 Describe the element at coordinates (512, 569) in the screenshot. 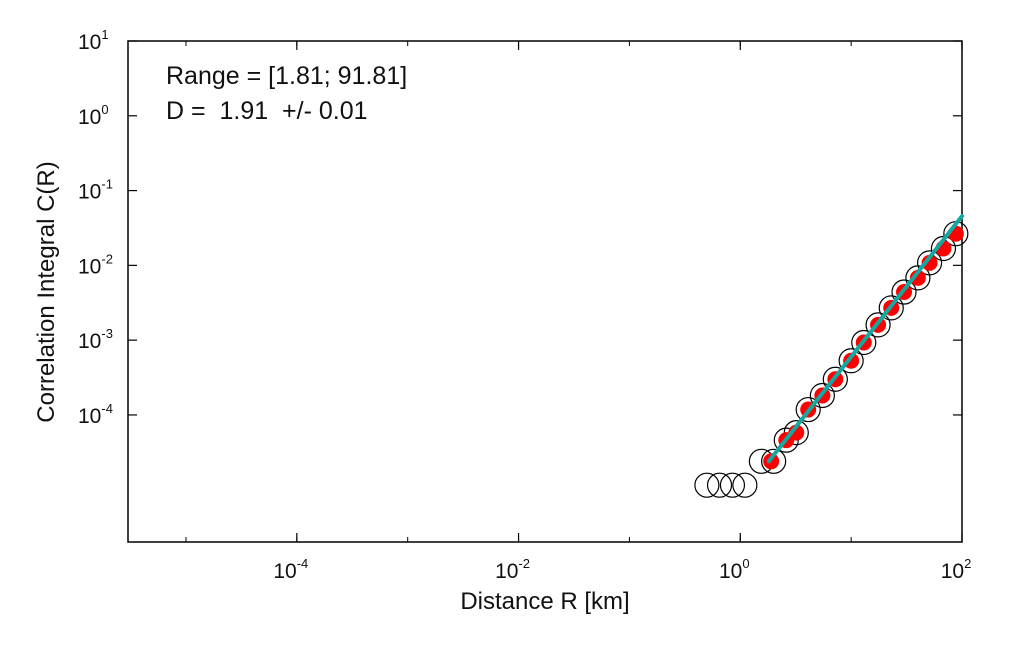

I see `x-tick-label: 10⁻²` at that location.